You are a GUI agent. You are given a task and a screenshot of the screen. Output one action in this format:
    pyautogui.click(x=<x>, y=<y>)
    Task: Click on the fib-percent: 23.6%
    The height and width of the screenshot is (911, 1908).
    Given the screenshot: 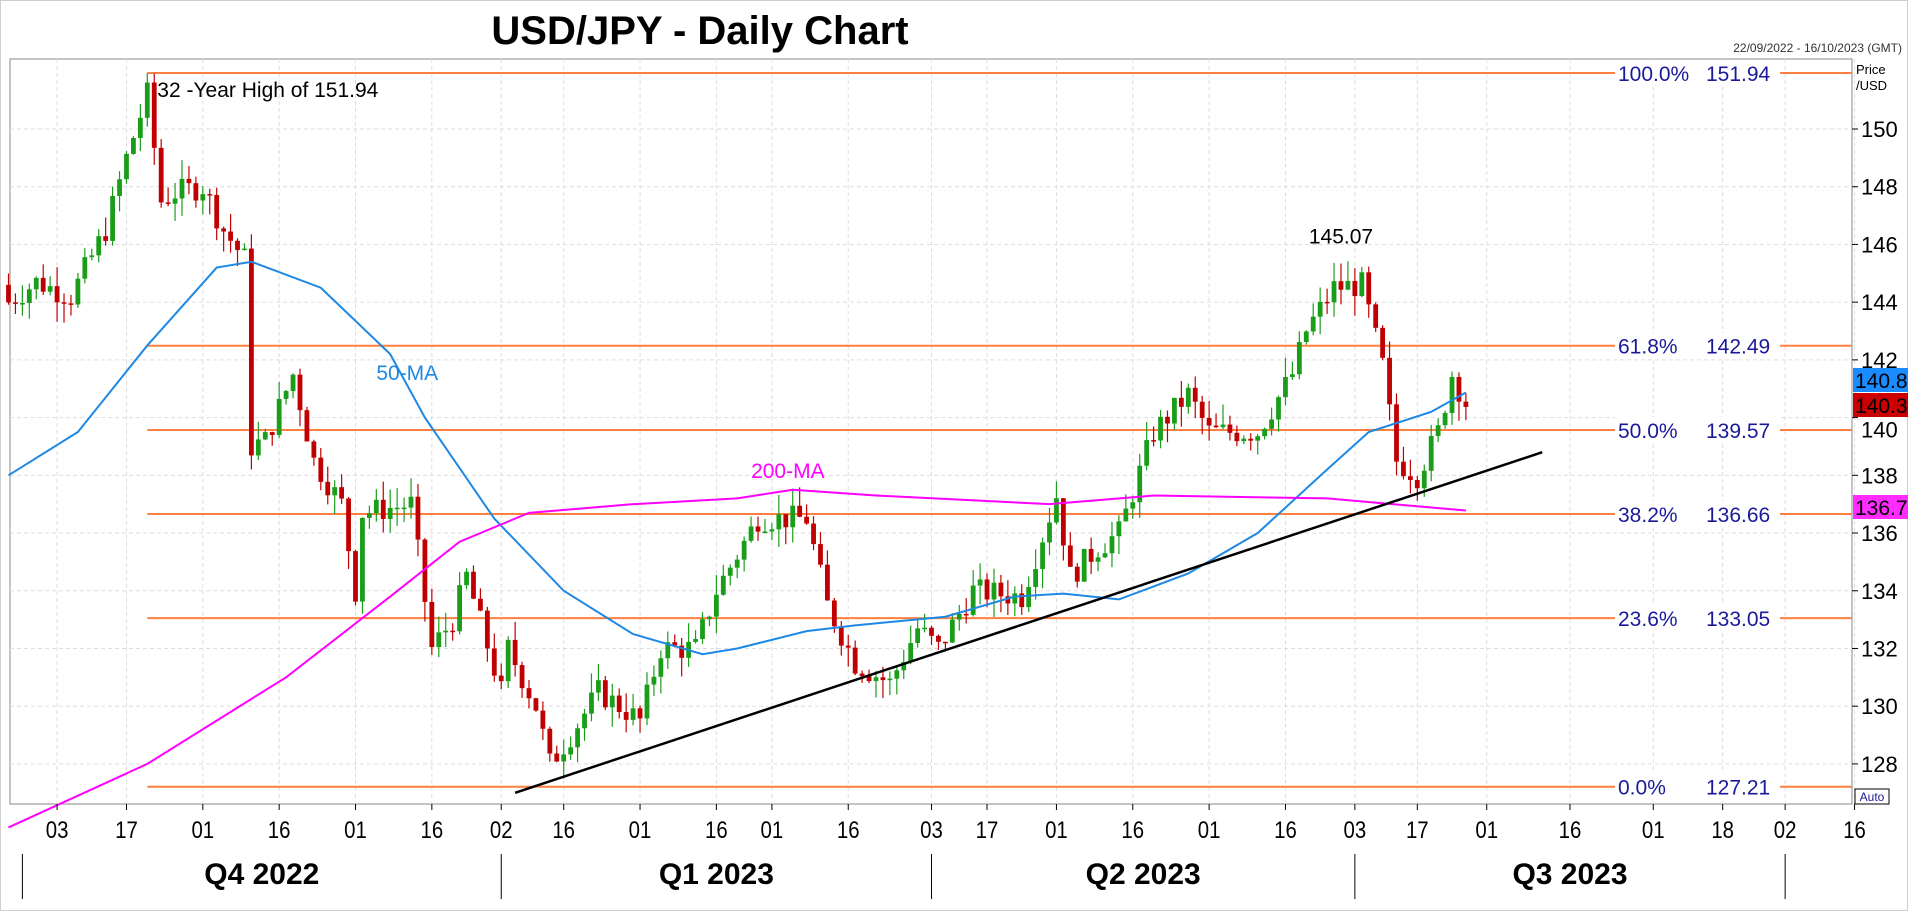 What is the action you would take?
    pyautogui.click(x=1648, y=619)
    